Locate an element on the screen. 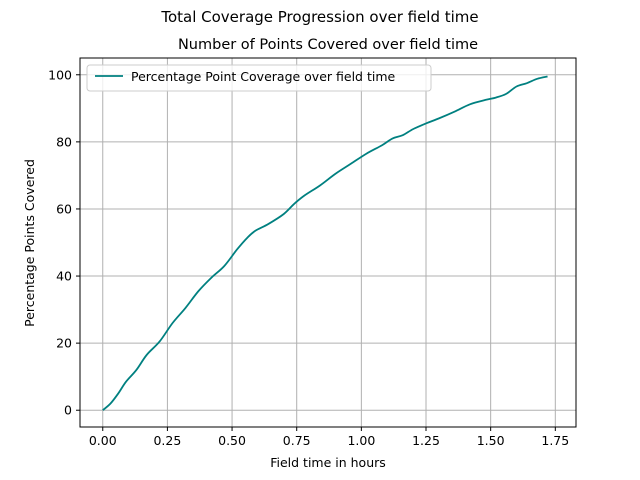  y-tick-label: 100 is located at coordinates (60, 74).